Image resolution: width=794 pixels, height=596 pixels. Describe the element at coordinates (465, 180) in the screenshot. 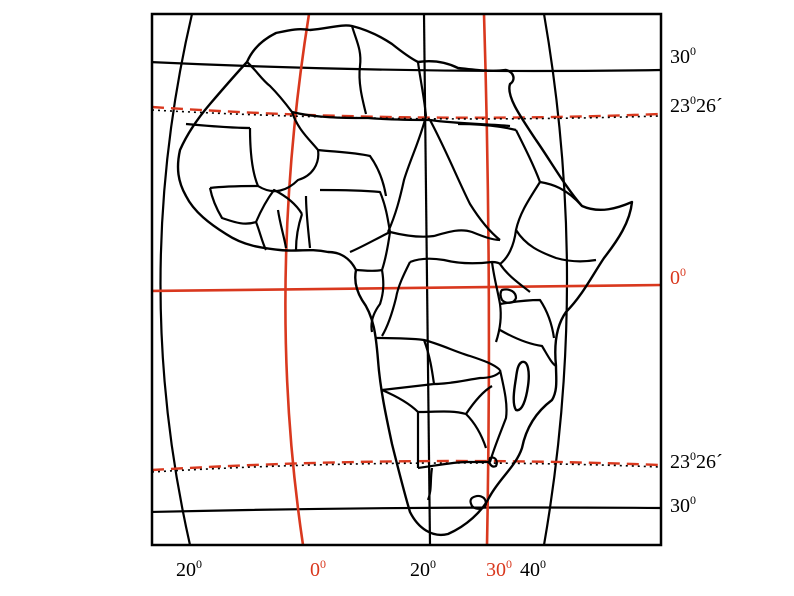

I see `border-sudan` at that location.